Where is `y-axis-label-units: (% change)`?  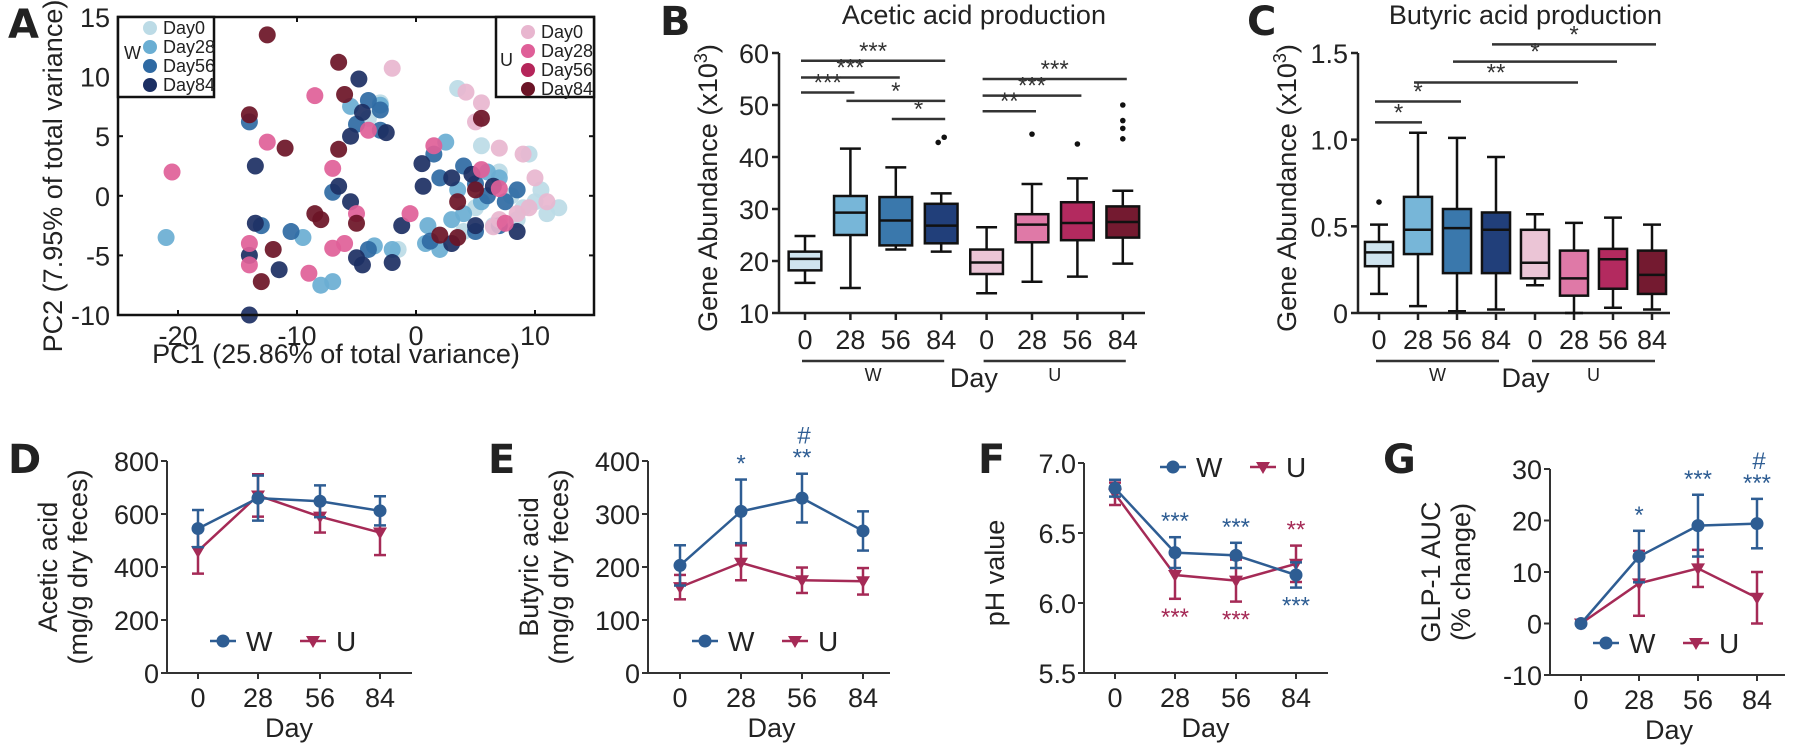
y-axis-label-units: (% change) is located at coordinates (1461, 572).